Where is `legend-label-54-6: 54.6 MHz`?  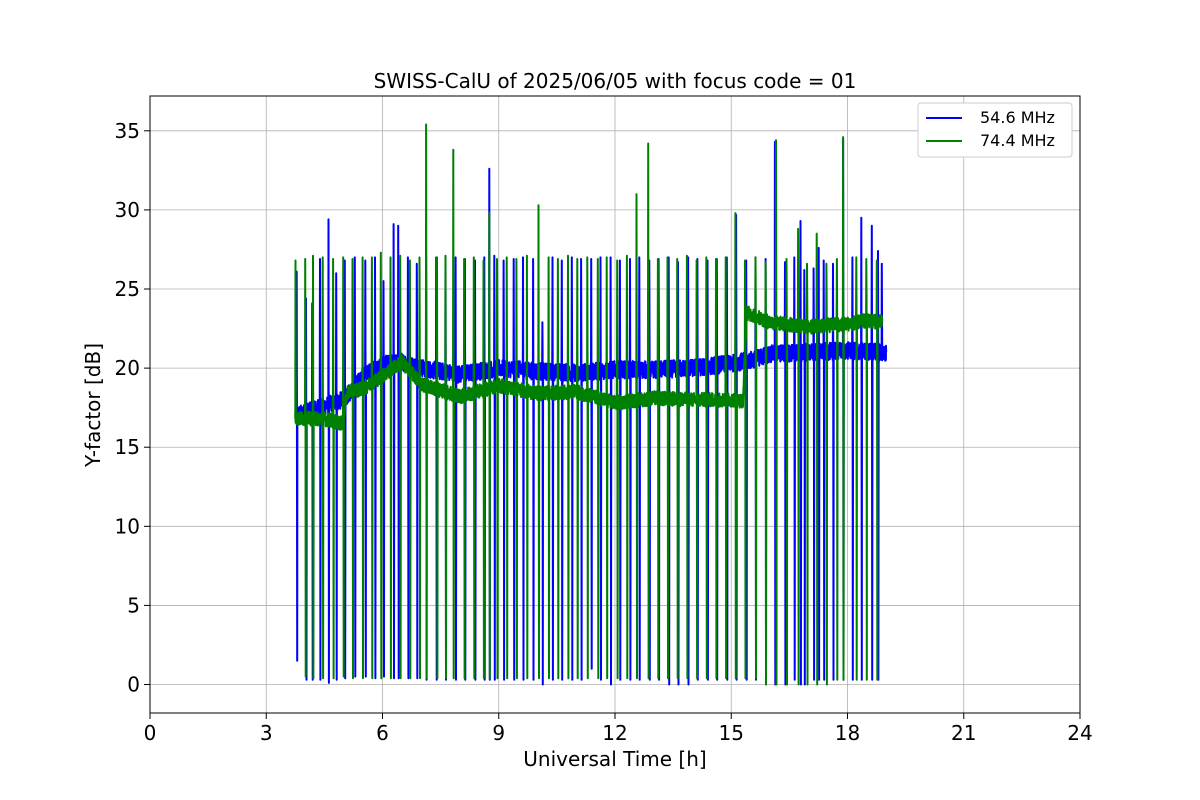 legend-label-54-6: 54.6 MHz is located at coordinates (1017, 117).